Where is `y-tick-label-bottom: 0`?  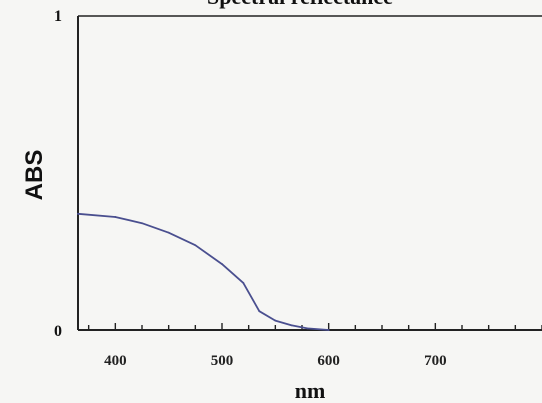 y-tick-label-bottom: 0 is located at coordinates (58, 331).